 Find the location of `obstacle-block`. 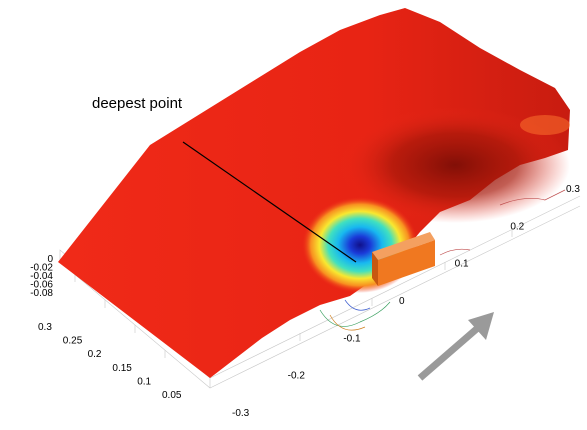

obstacle-block is located at coordinates (403, 259).